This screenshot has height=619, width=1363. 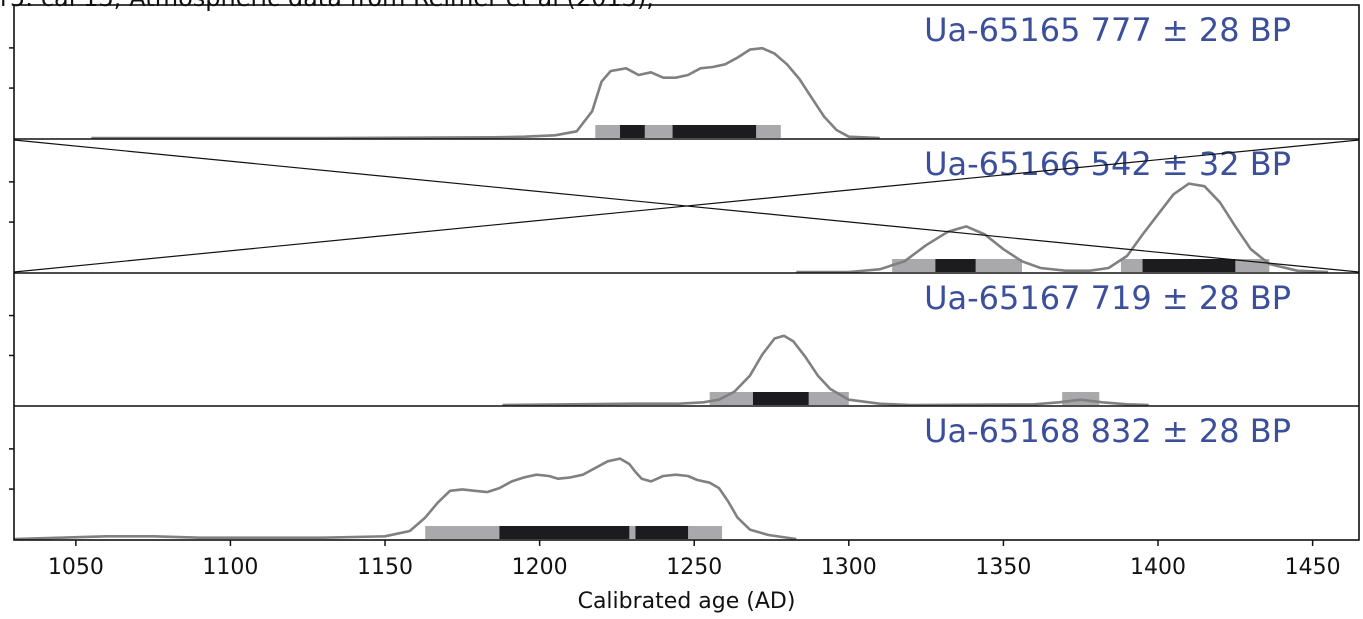 I want to click on x-tick-label: 1200, so click(x=540, y=567).